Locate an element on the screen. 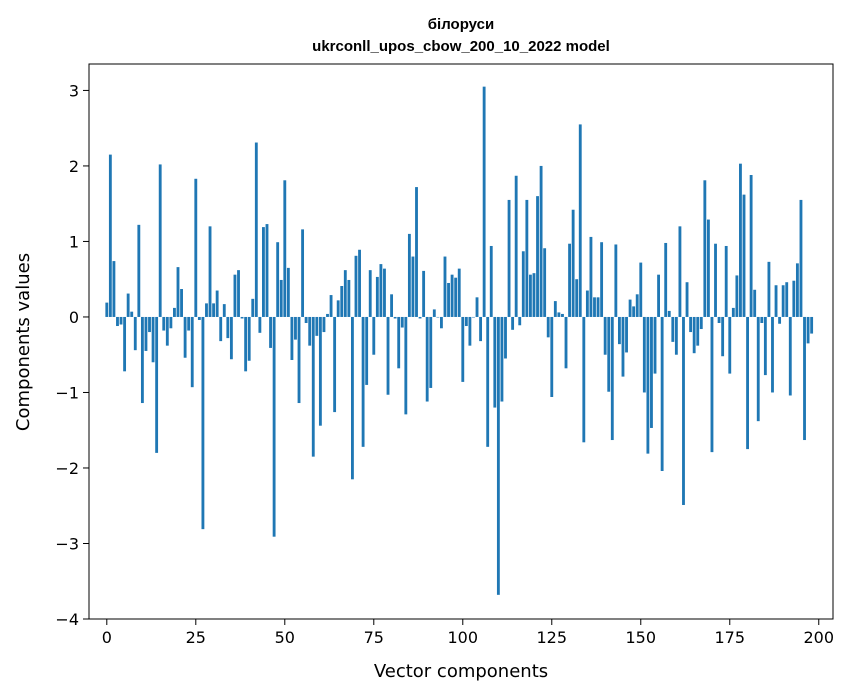 The width and height of the screenshot is (847, 696). y-tick-label: 2 is located at coordinates (74, 166).